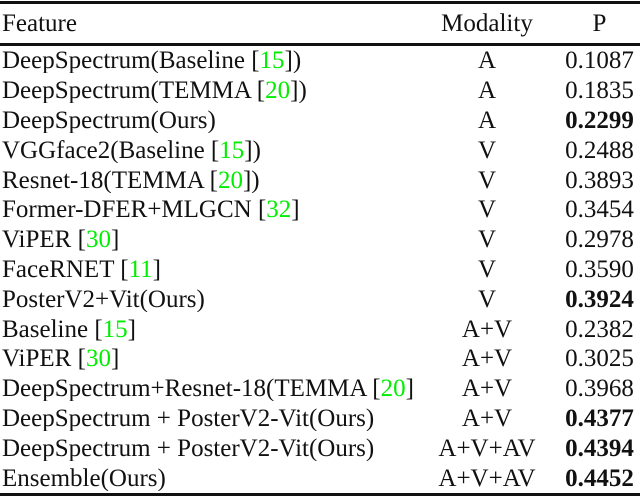 The height and width of the screenshot is (503, 640). What do you see at coordinates (599, 418) in the screenshot?
I see `p-value-cell: 0.4377` at bounding box center [599, 418].